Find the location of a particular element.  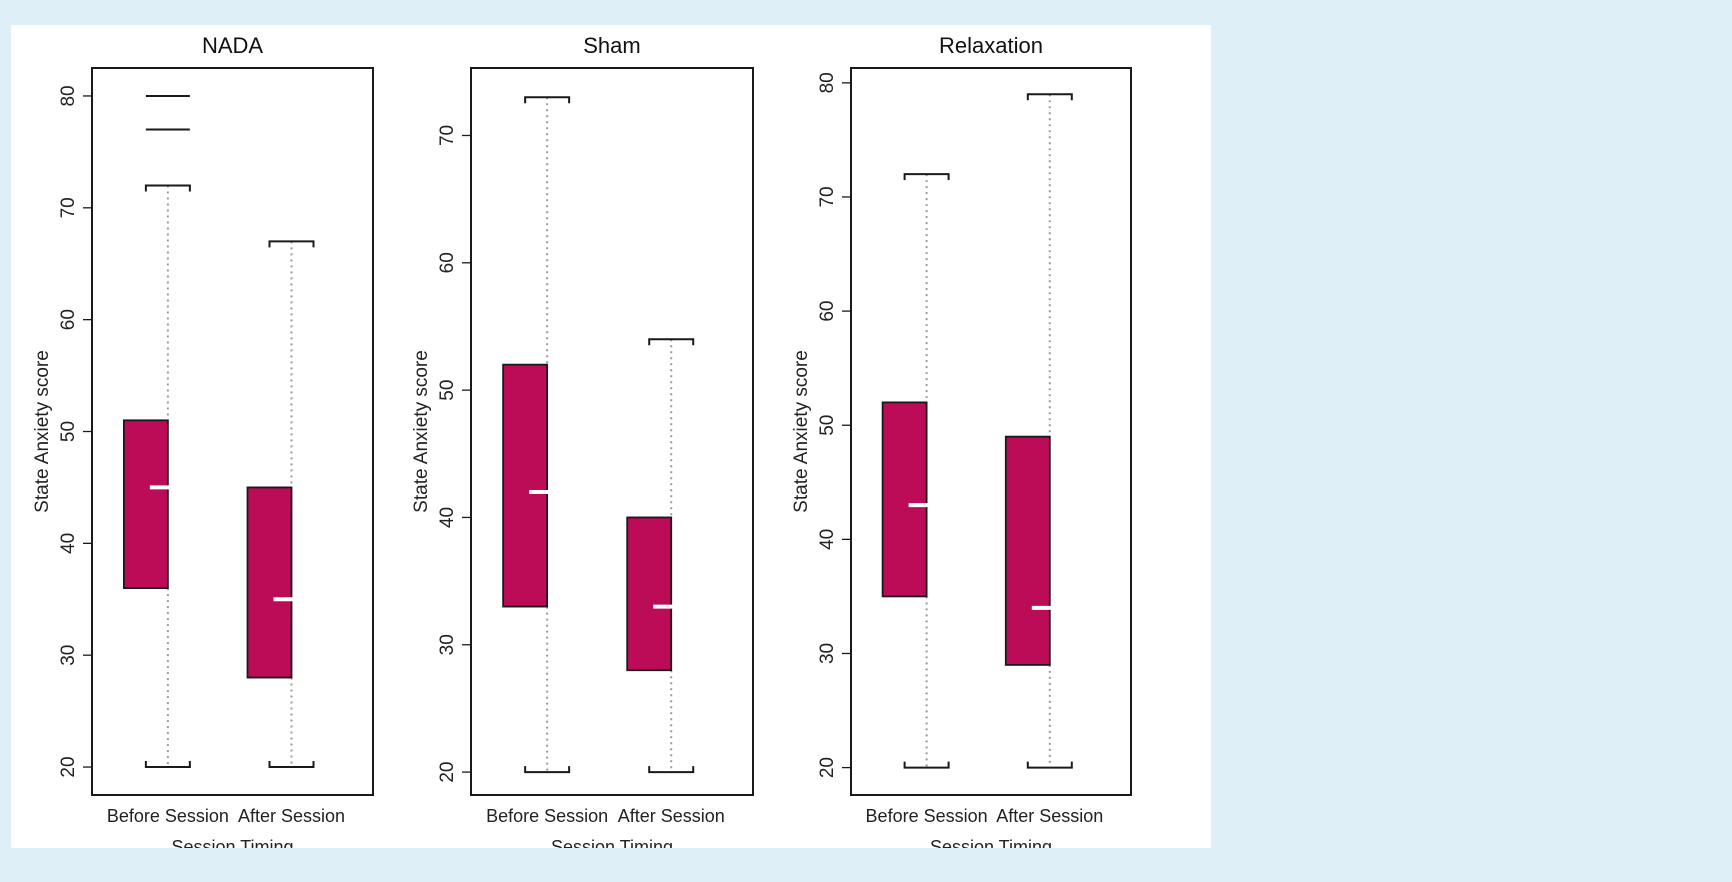

panel-title: NADA is located at coordinates (232, 45).